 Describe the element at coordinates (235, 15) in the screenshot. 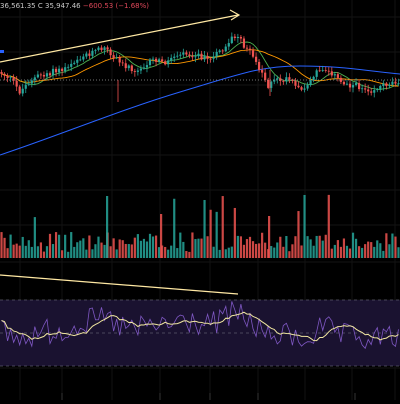

I see `trendline-arrowhead` at that location.